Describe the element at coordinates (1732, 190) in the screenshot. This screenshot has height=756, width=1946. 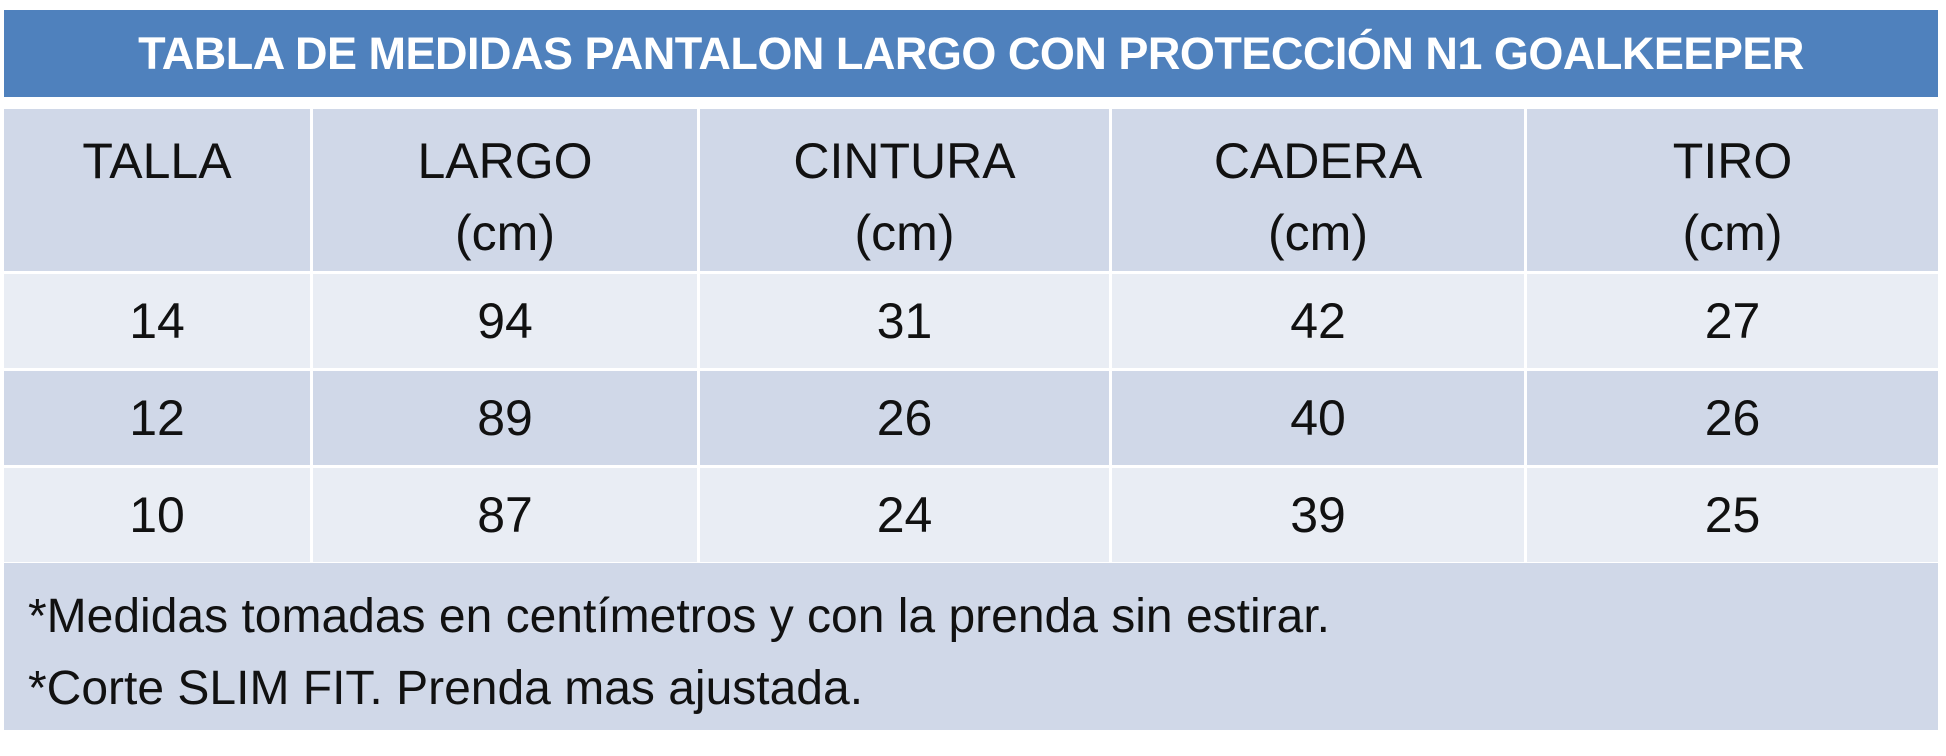
I see `header-cell: TIRO (cm)` at that location.